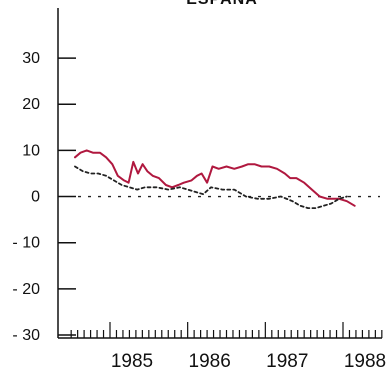 The width and height of the screenshot is (386, 375). Describe the element at coordinates (26, 243) in the screenshot. I see `y-tick-label: - 10` at that location.